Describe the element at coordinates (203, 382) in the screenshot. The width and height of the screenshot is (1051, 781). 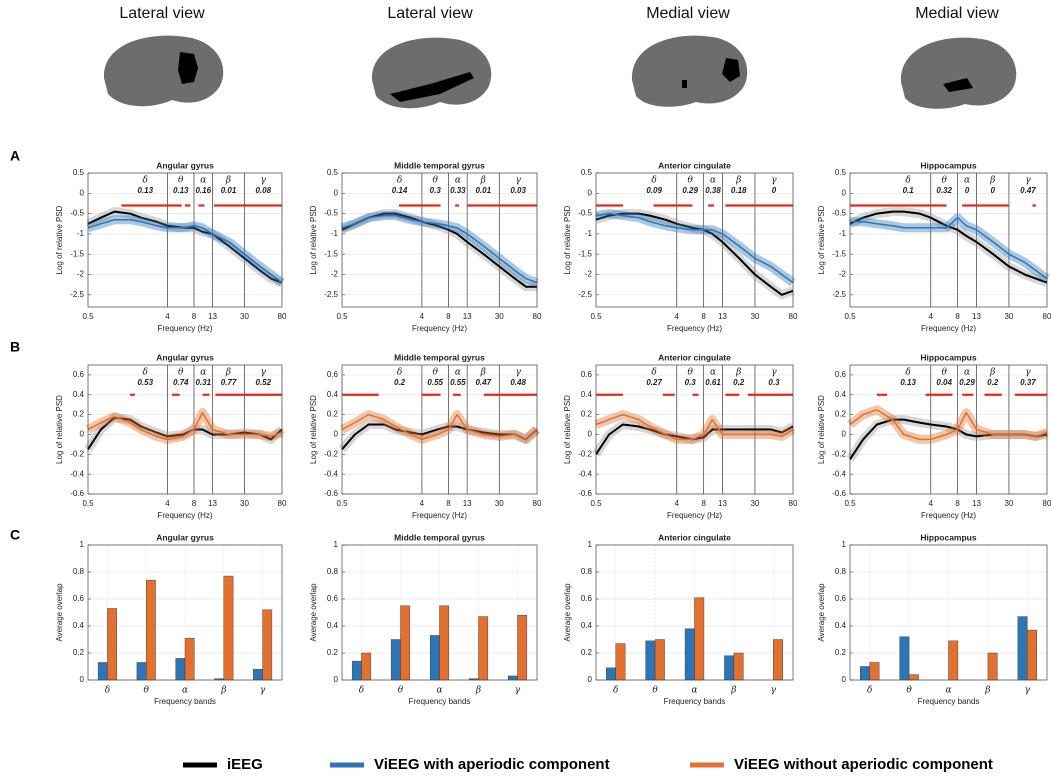
I see `band-value: 0.31` at that location.